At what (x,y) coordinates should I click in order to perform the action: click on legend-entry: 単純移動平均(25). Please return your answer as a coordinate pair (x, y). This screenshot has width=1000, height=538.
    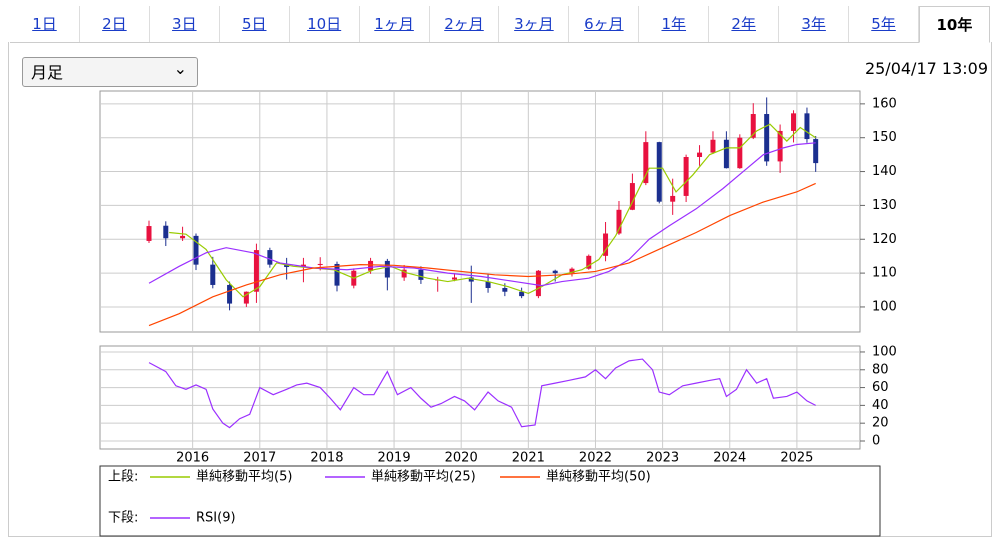
    Looking at the image, I should click on (423, 477).